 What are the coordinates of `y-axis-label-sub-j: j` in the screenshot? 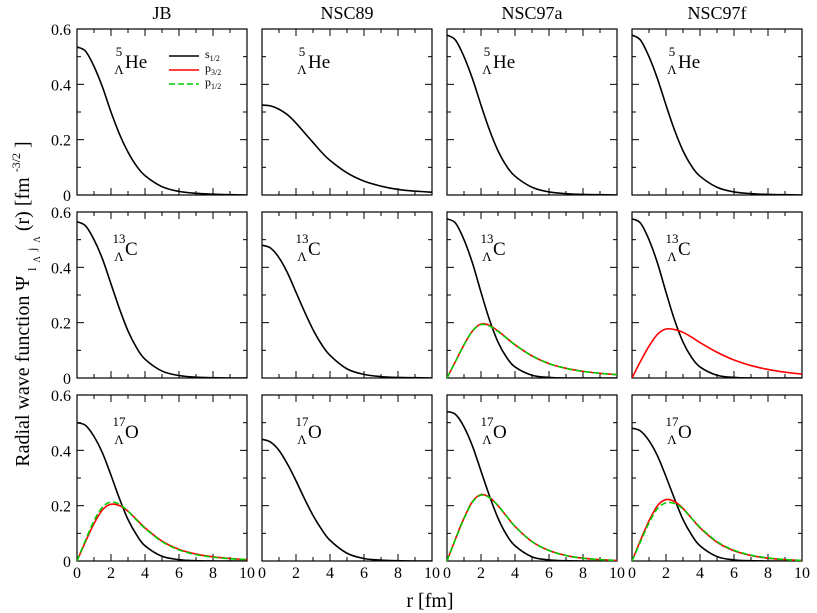 It's located at (32, 250).